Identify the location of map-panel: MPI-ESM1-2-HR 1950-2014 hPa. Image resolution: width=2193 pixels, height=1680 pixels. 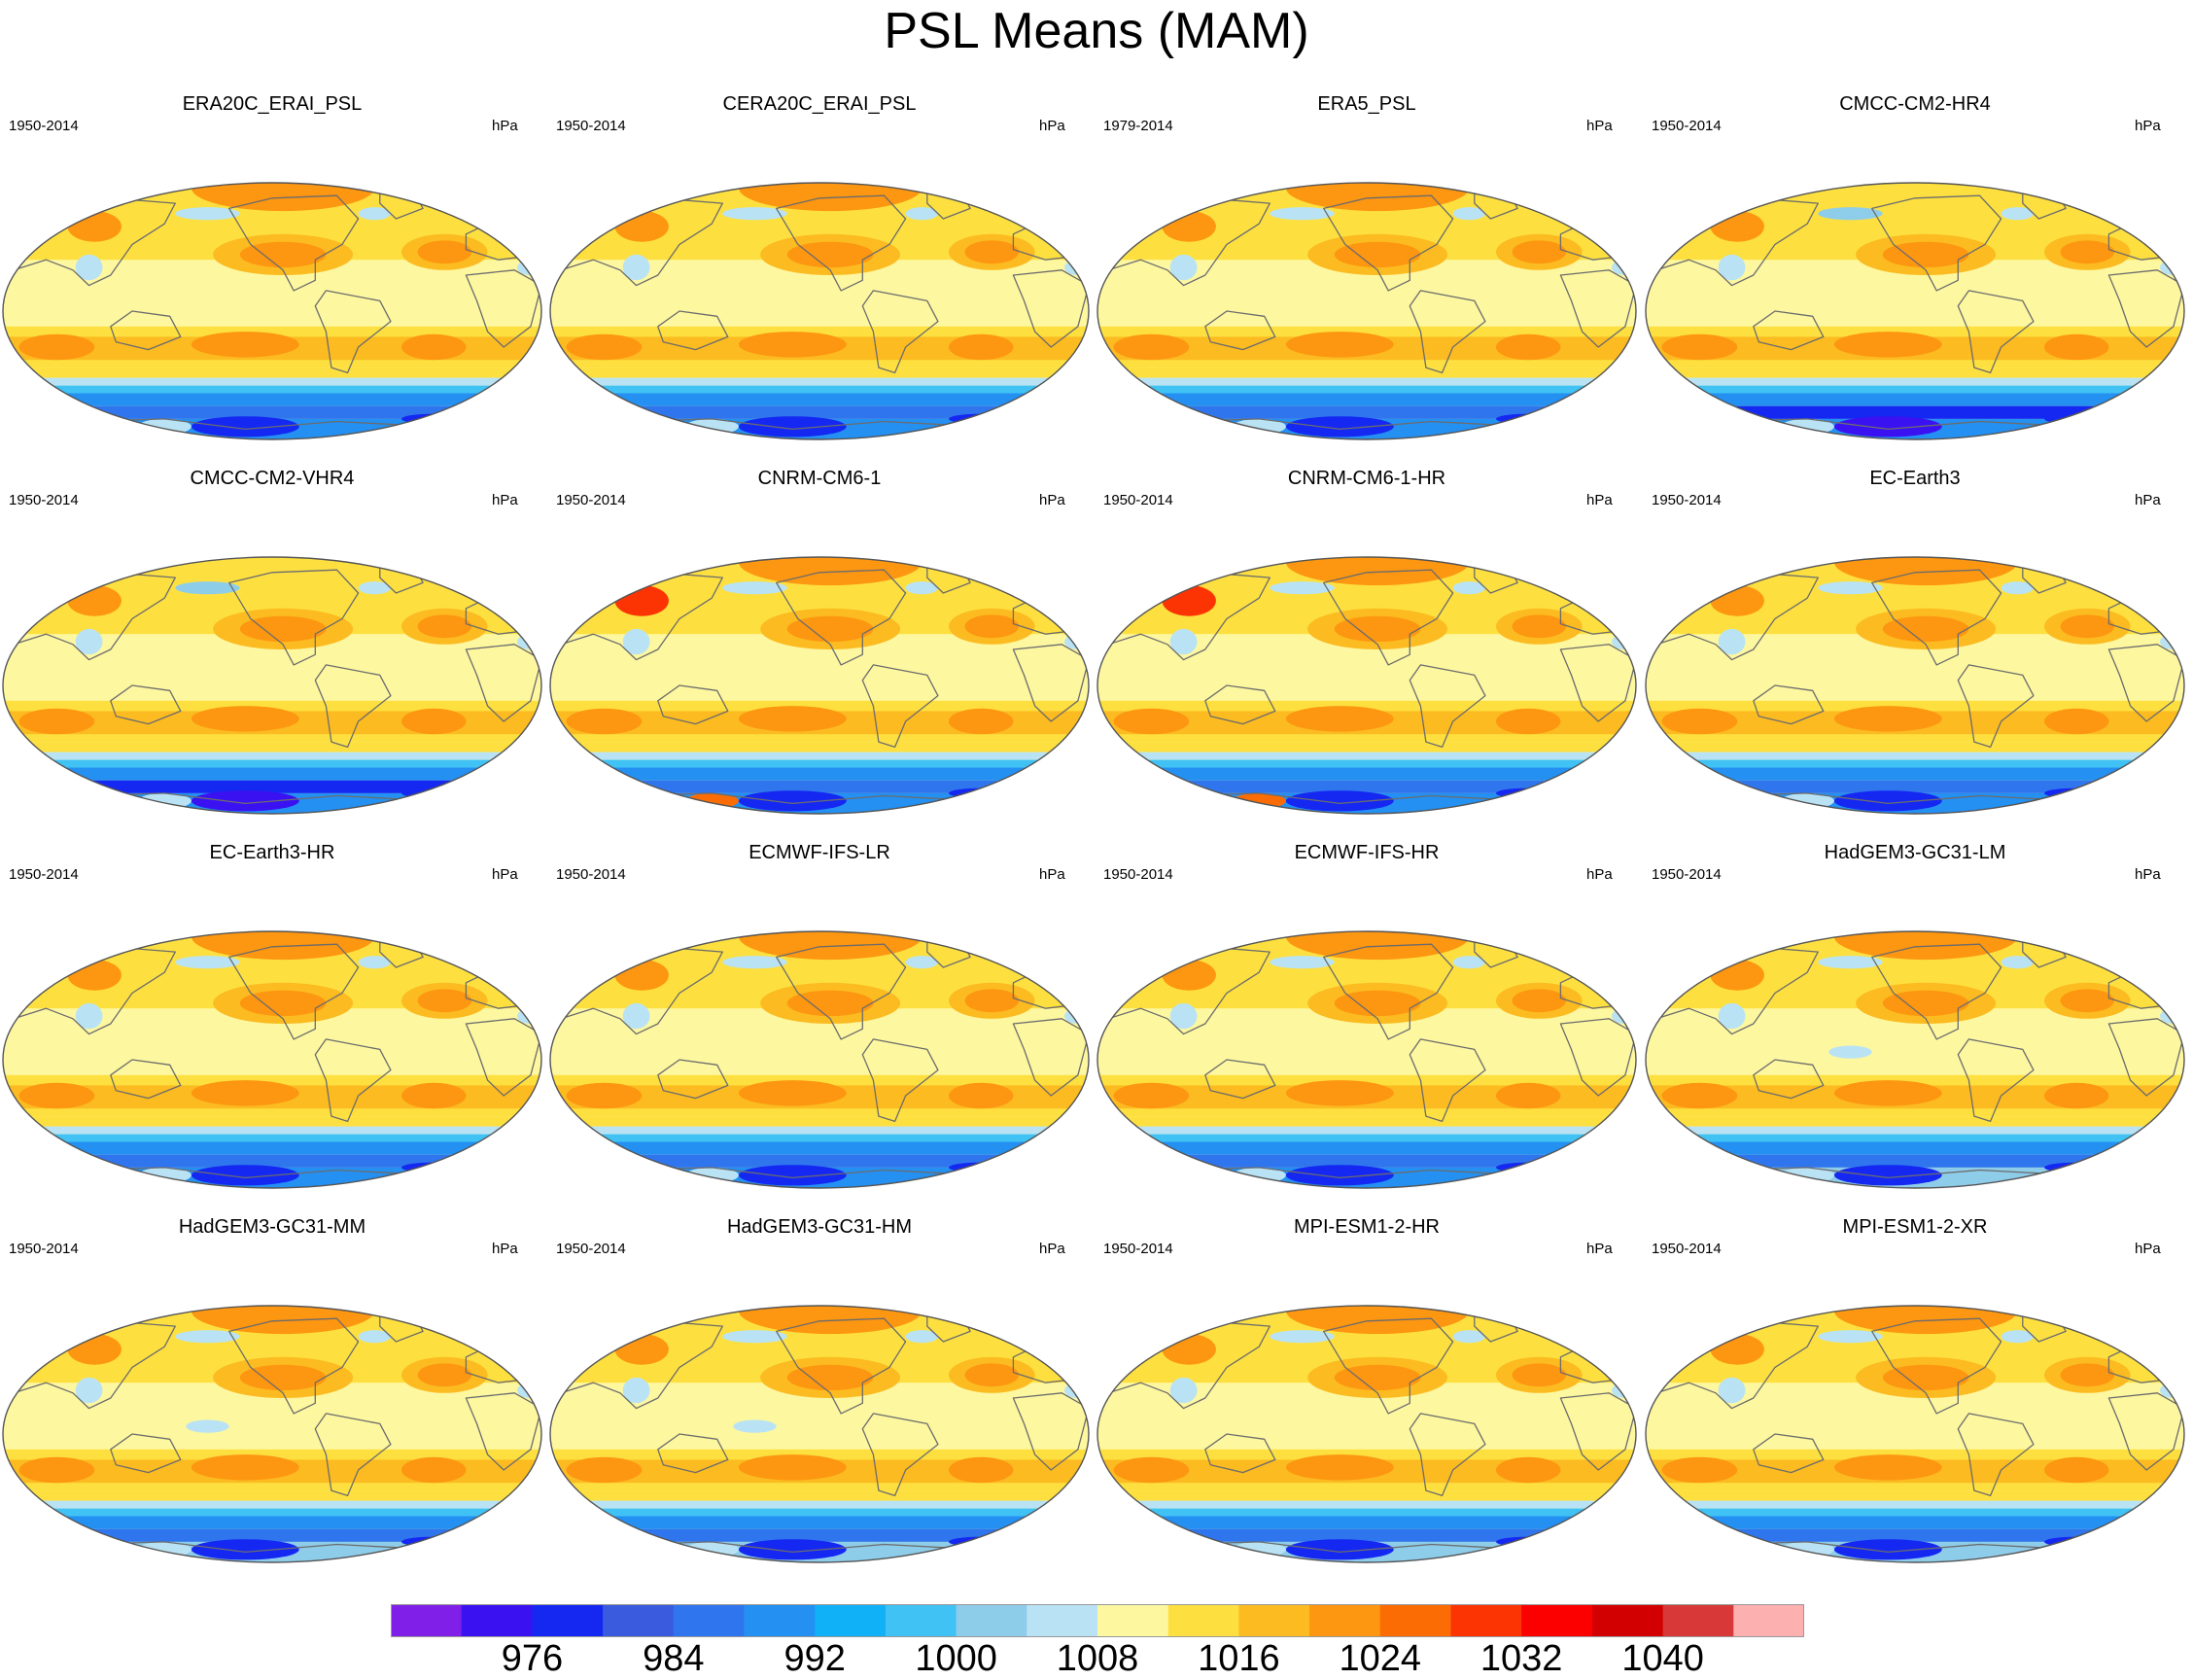
(1367, 1393).